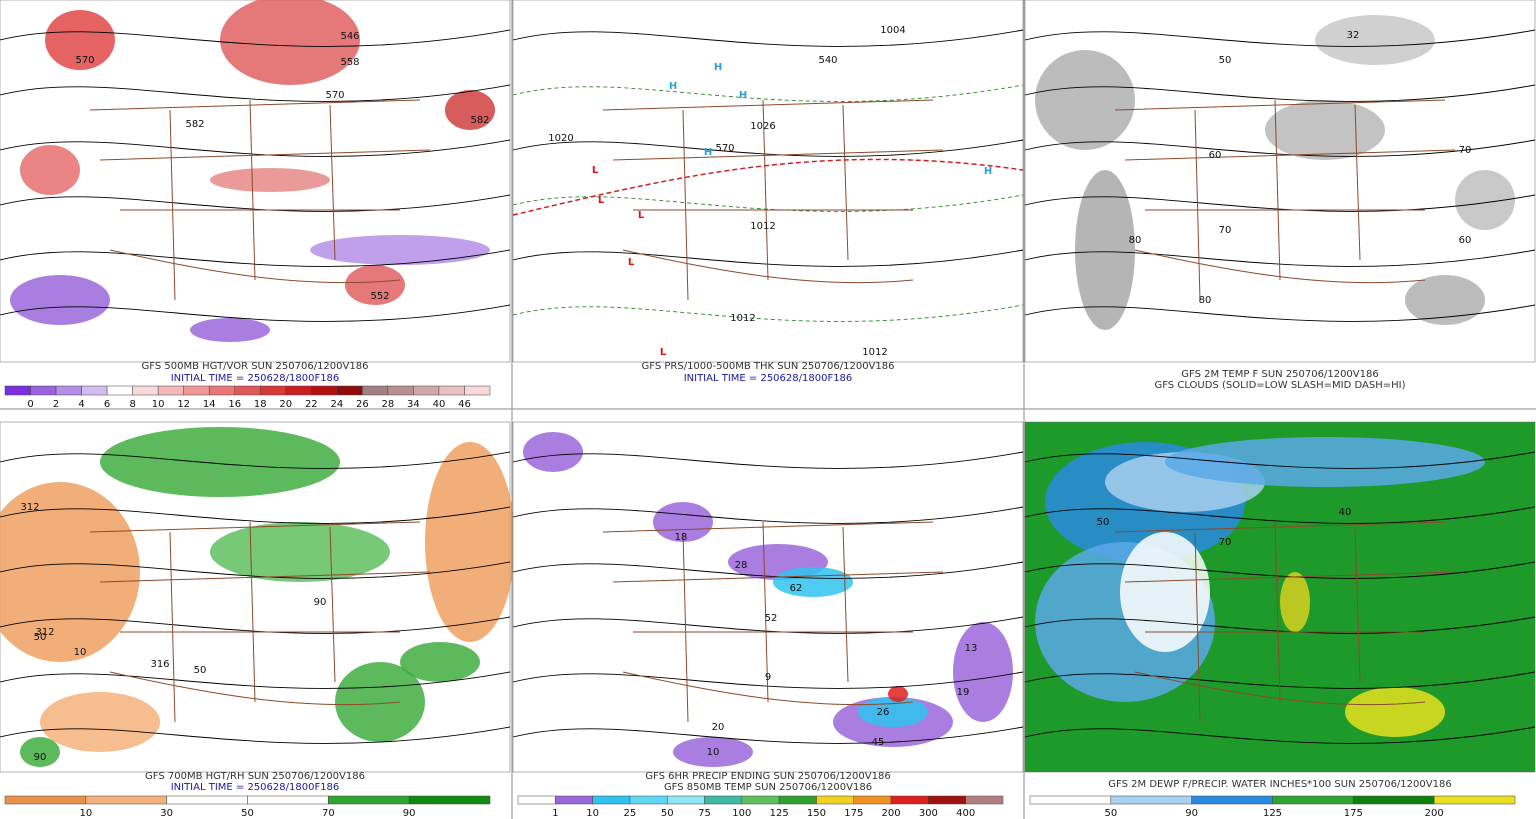 The image size is (1536, 819). I want to click on colorbar-label: 150, so click(816, 813).